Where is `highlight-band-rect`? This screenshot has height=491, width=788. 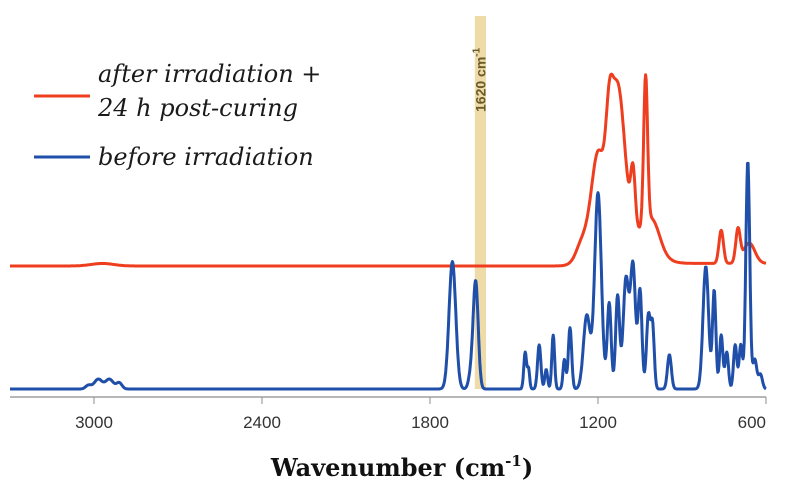 highlight-band-rect is located at coordinates (480, 202).